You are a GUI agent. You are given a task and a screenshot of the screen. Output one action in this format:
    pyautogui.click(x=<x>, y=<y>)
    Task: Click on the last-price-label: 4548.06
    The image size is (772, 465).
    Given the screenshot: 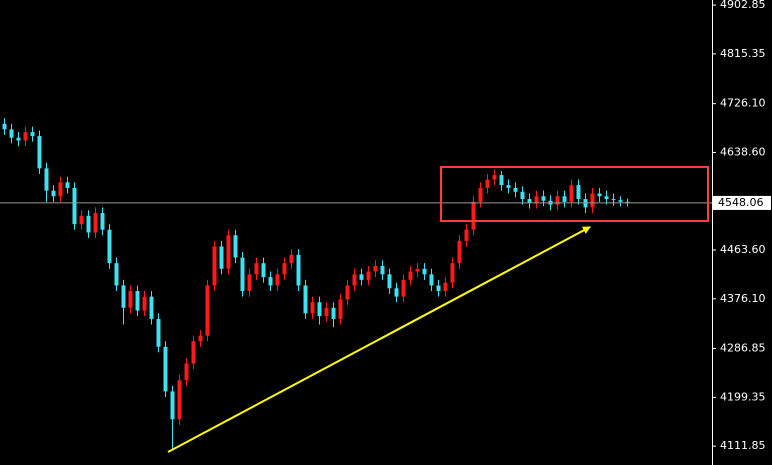 What is the action you would take?
    pyautogui.click(x=741, y=202)
    